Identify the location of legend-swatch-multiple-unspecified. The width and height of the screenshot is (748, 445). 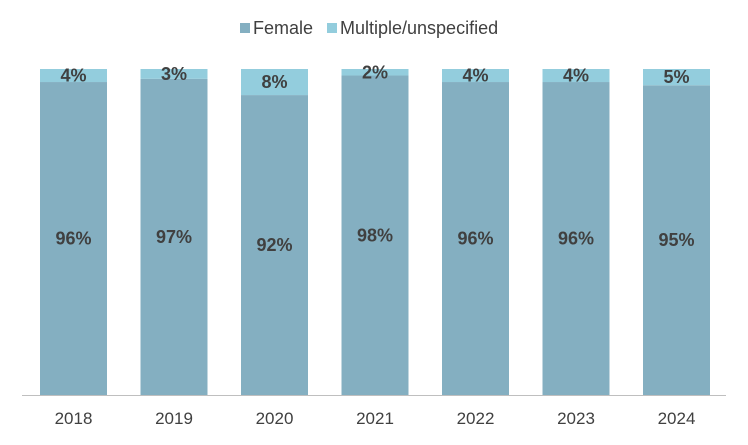
(332, 28).